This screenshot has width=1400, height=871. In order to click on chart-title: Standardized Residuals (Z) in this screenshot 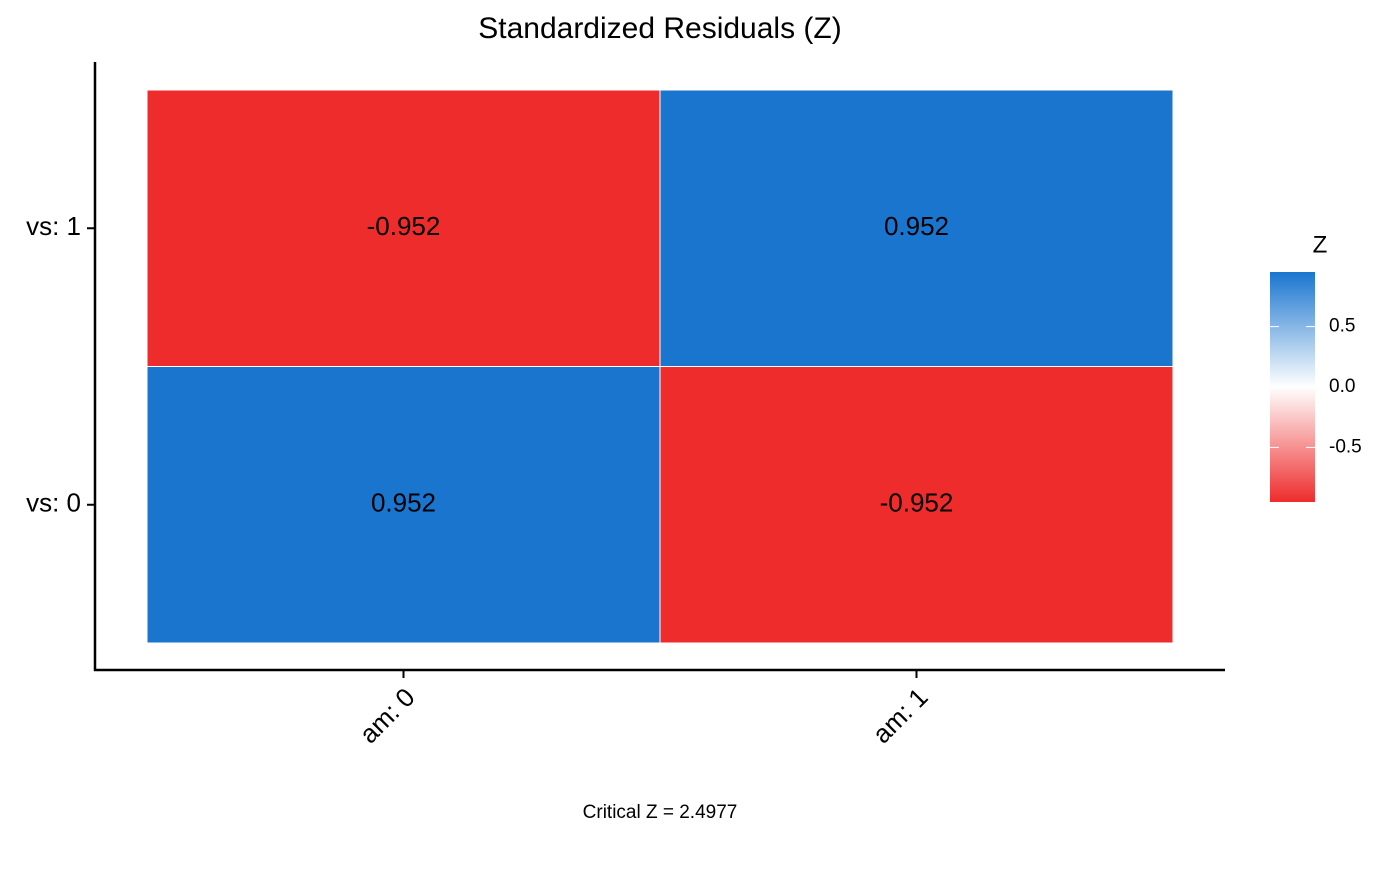, I will do `click(660, 28)`.